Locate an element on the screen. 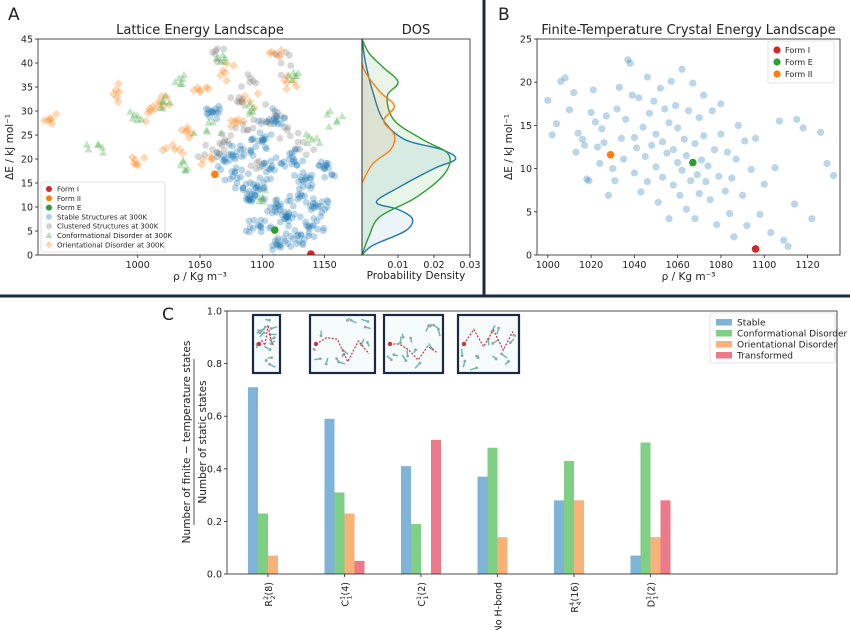 This screenshot has width=850, height=630. category-label: R22(8) is located at coordinates (269, 594).